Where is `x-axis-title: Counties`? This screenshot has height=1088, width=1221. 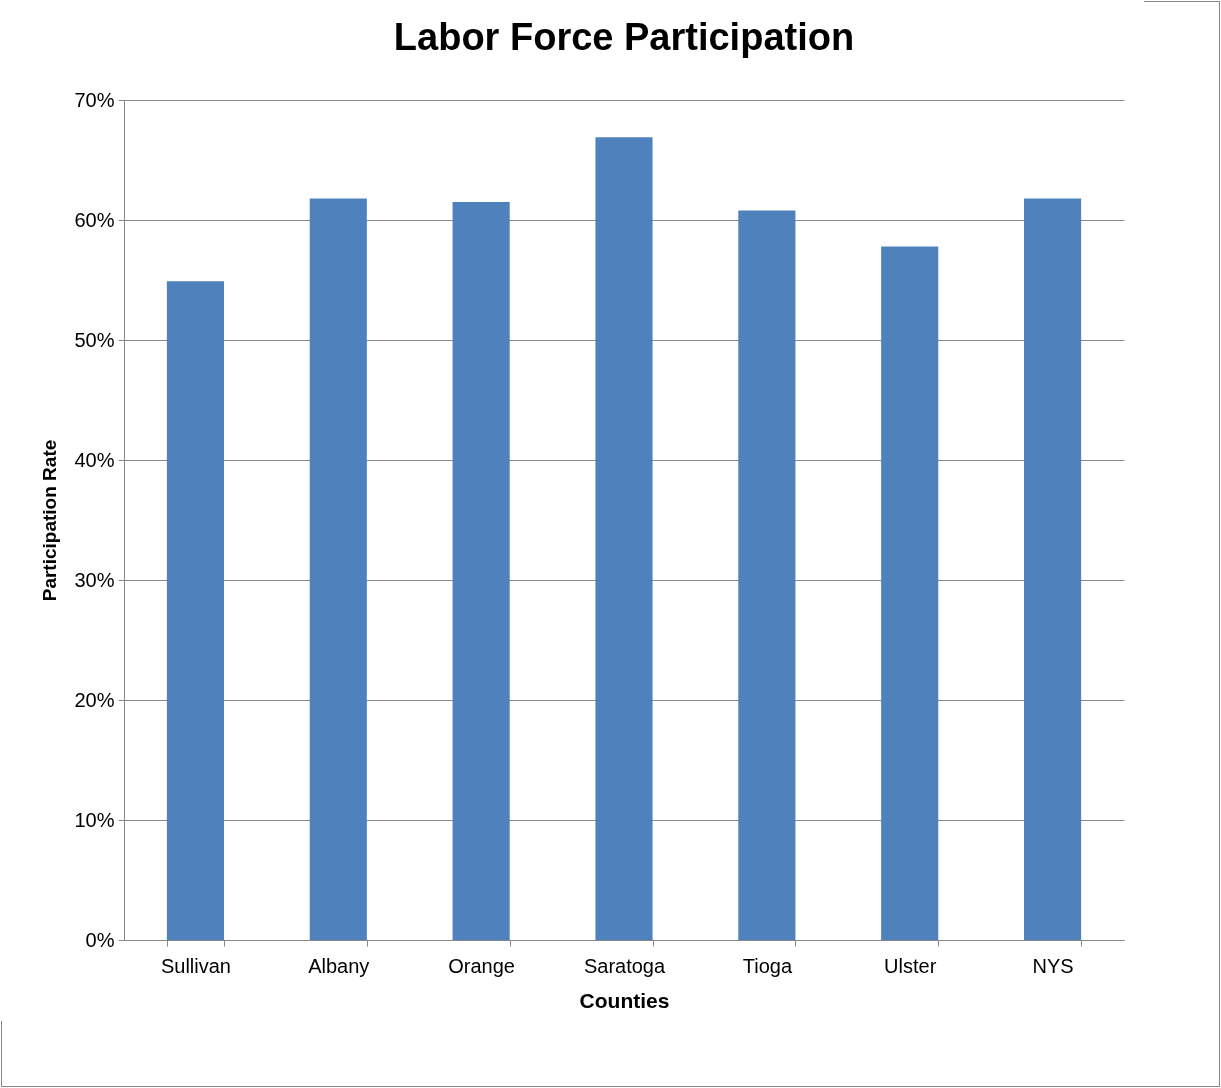
x-axis-title: Counties is located at coordinates (624, 1000).